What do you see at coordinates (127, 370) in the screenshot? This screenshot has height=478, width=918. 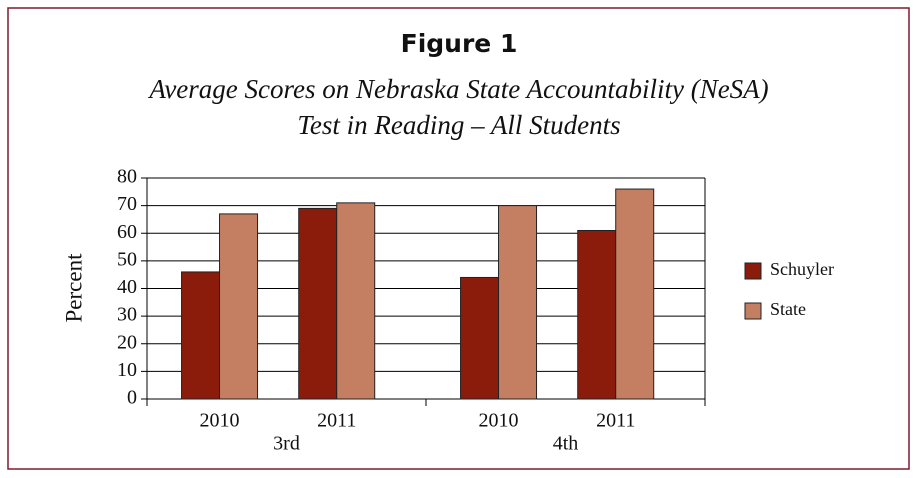 I see `y-tick-label: 10` at bounding box center [127, 370].